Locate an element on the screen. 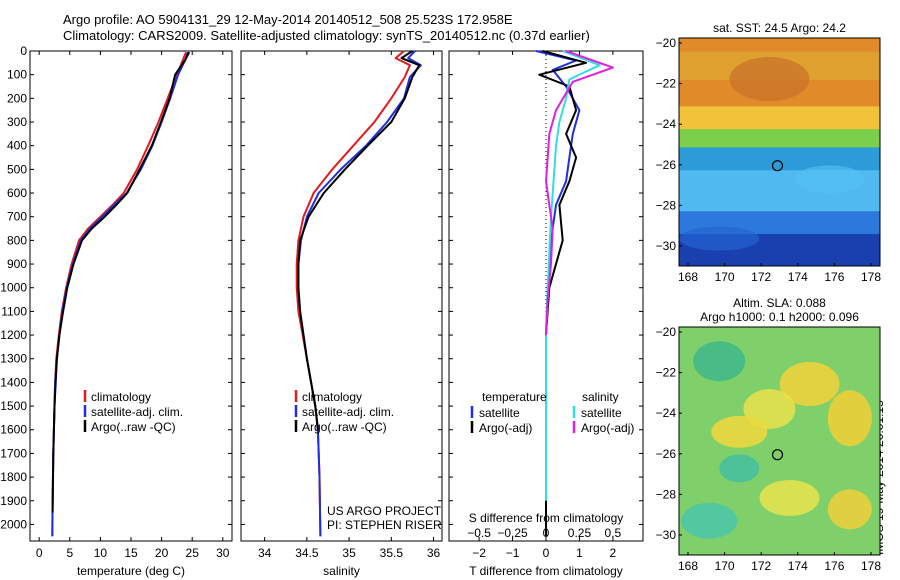  legend-item: satellite is located at coordinates (499, 413).